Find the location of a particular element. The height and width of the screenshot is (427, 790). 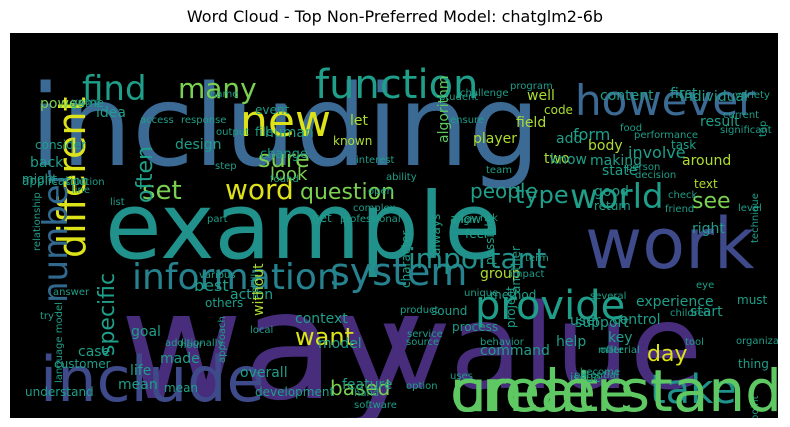

cloud-word-current: current is located at coordinates (741, 115).